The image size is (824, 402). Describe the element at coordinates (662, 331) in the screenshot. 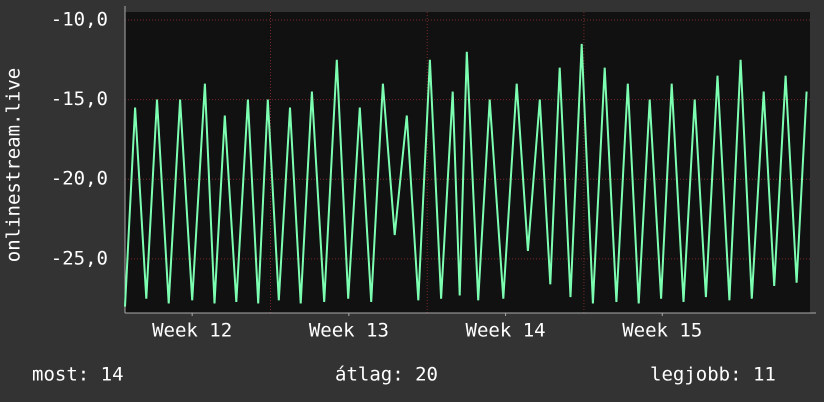

I see `x-tick-label: Week 15` at that location.